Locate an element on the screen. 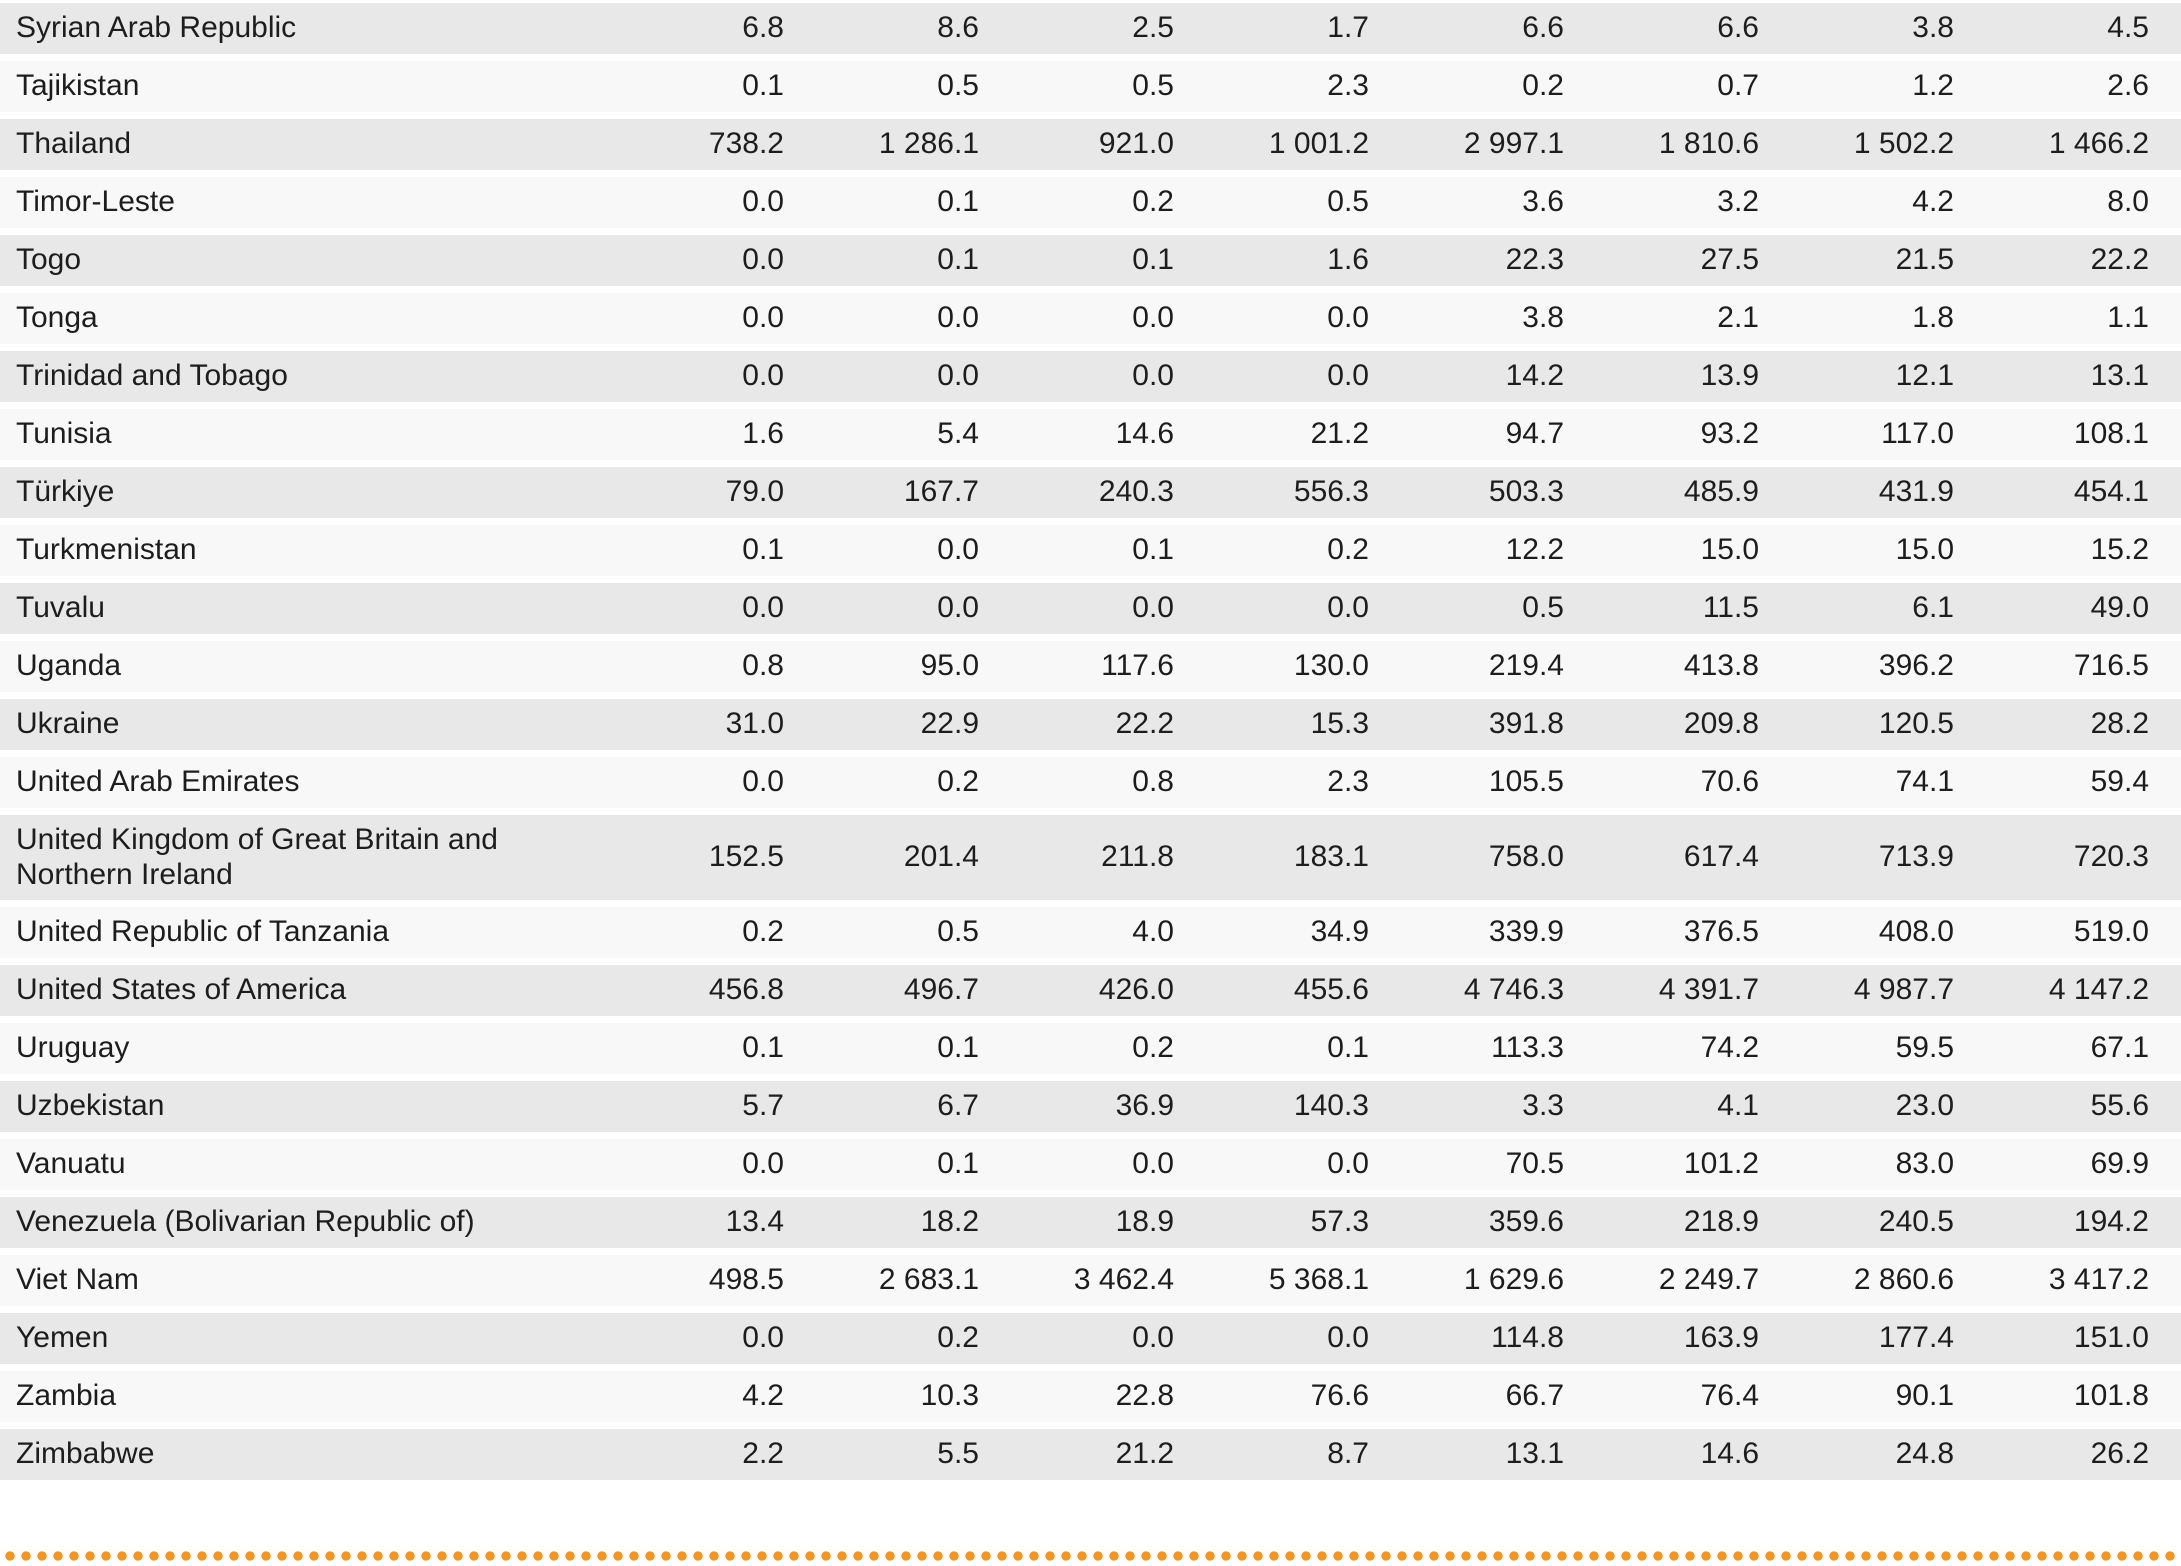 The image size is (2181, 1566). value-cell: 454.1 is located at coordinates (2111, 492).